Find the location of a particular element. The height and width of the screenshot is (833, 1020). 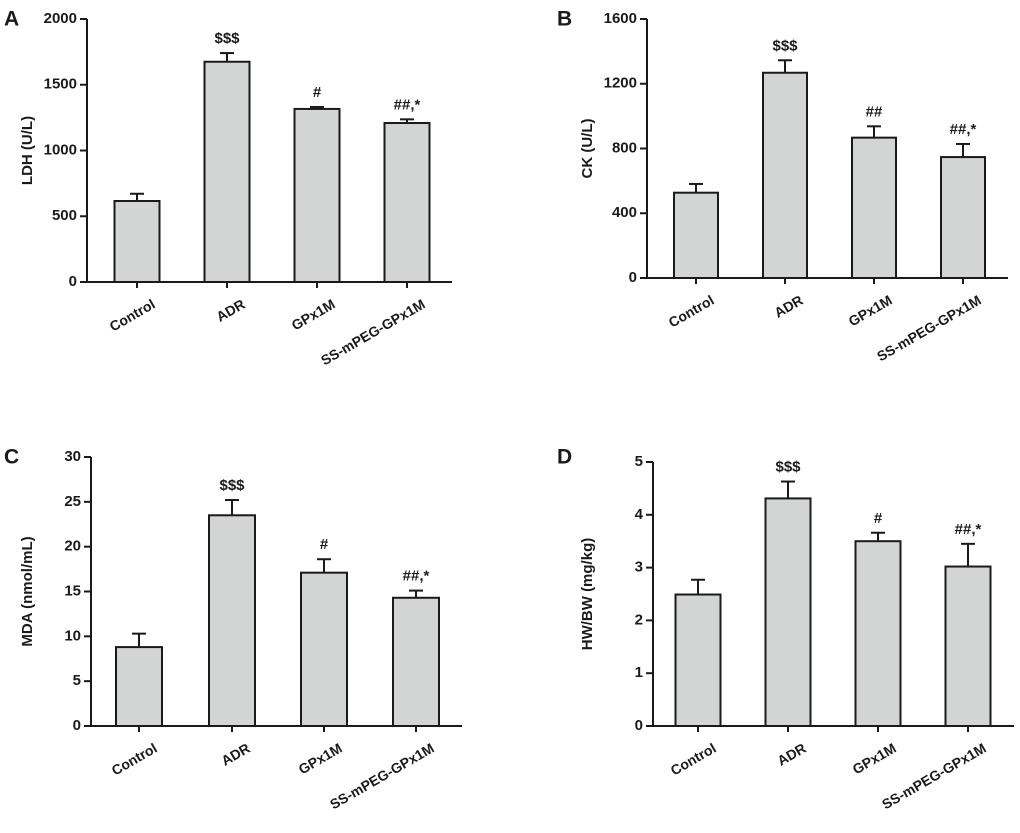

panel-letter: D is located at coordinates (564, 457).